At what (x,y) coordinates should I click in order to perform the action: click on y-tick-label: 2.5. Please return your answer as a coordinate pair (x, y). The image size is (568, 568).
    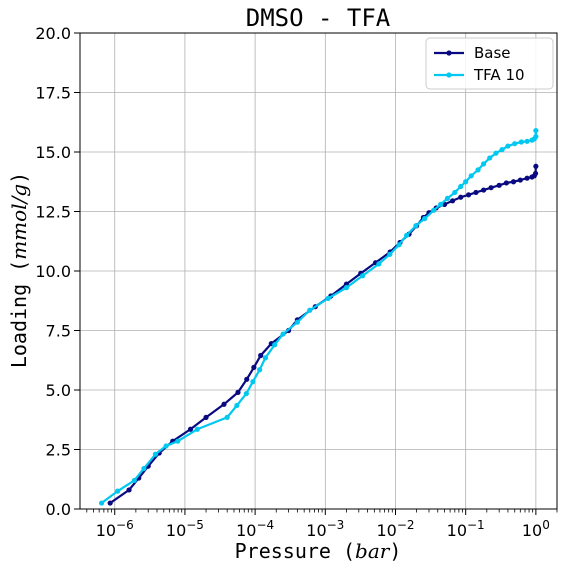
    Looking at the image, I should click on (58, 450).